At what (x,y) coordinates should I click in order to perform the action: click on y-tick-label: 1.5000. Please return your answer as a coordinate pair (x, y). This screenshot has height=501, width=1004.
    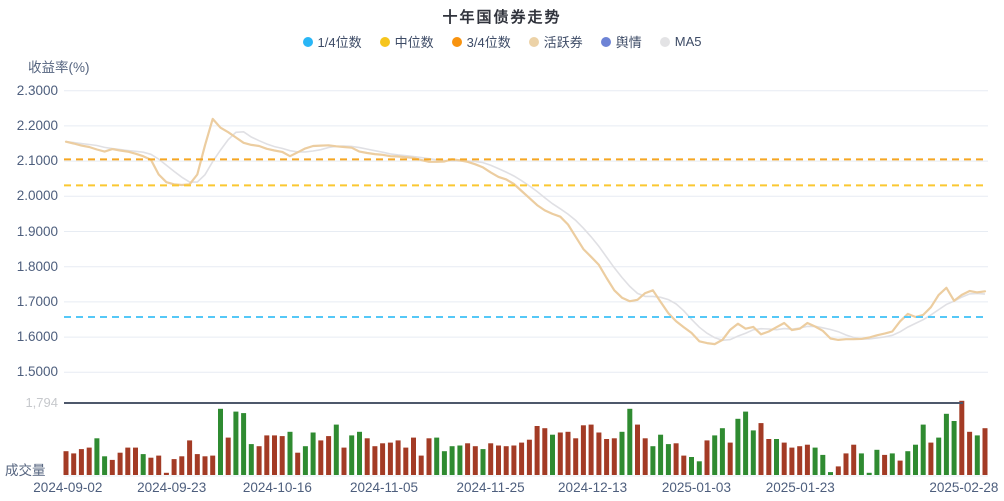
    Looking at the image, I should click on (37, 372).